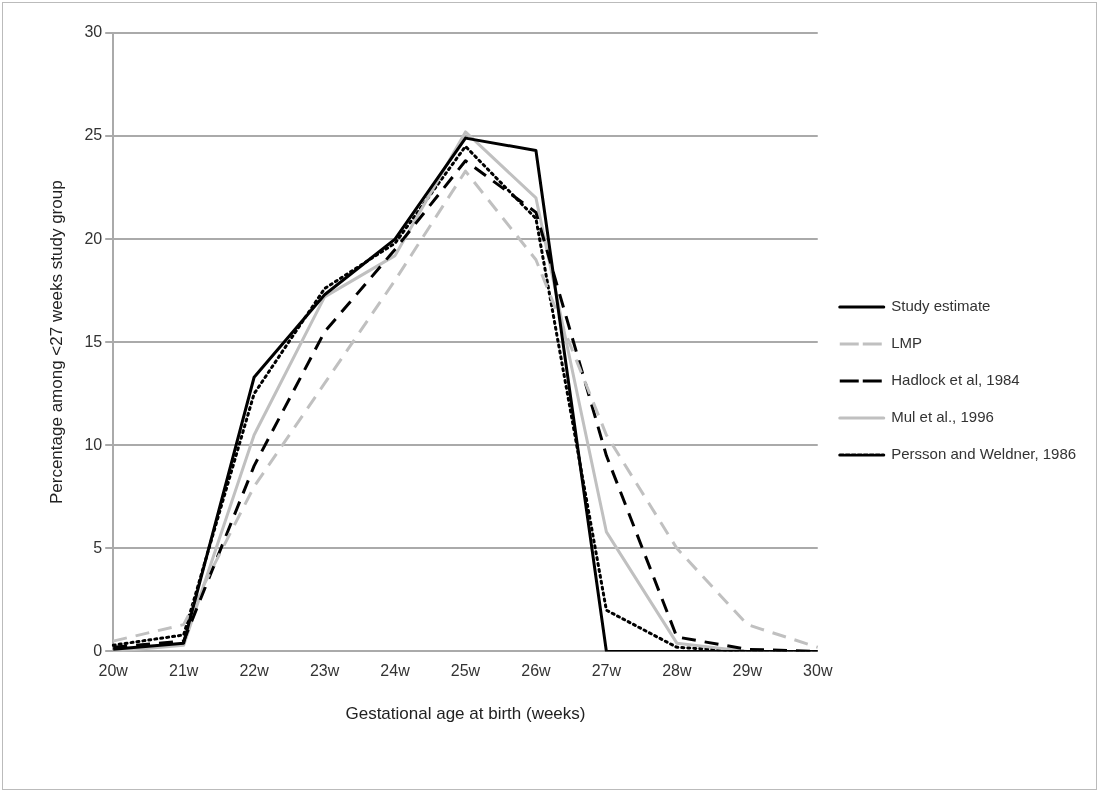  Describe the element at coordinates (955, 380) in the screenshot. I see `legend-label: Hadlock et al, 1984` at that location.